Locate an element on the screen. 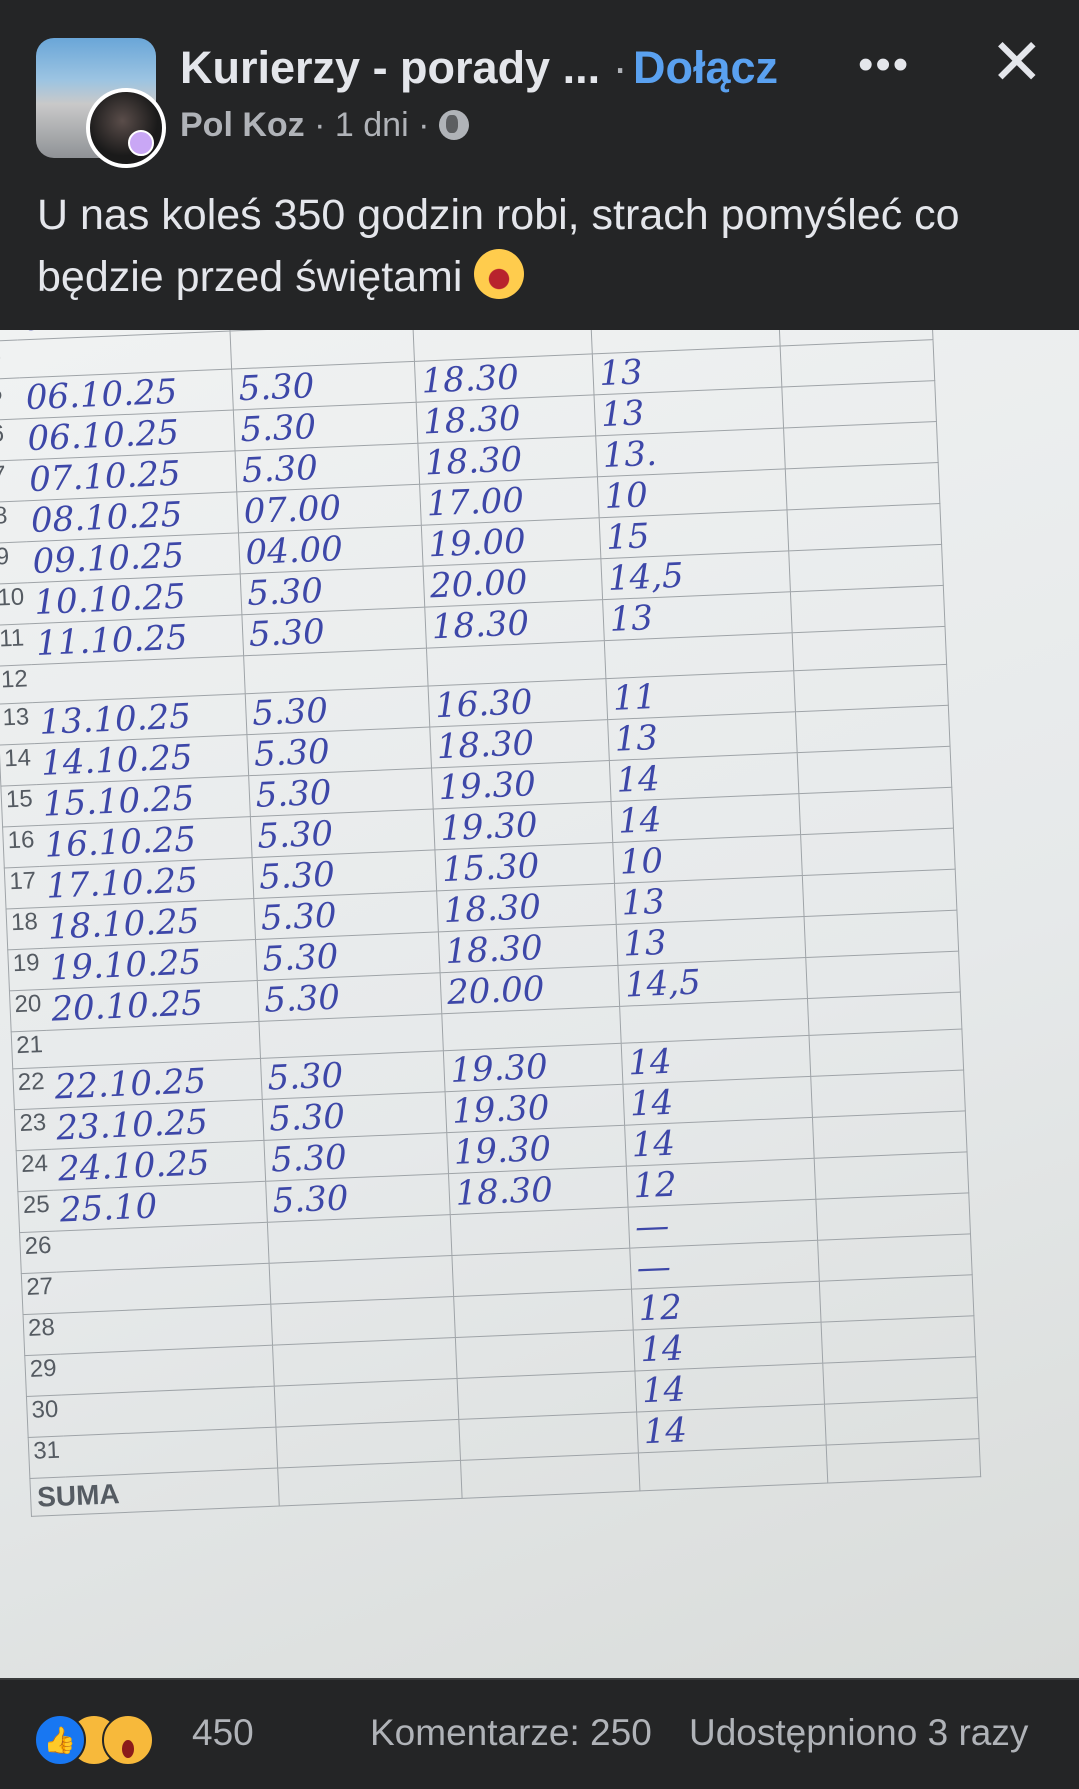 The height and width of the screenshot is (1789, 1079). cell-num: 8 is located at coordinates (13, 522).